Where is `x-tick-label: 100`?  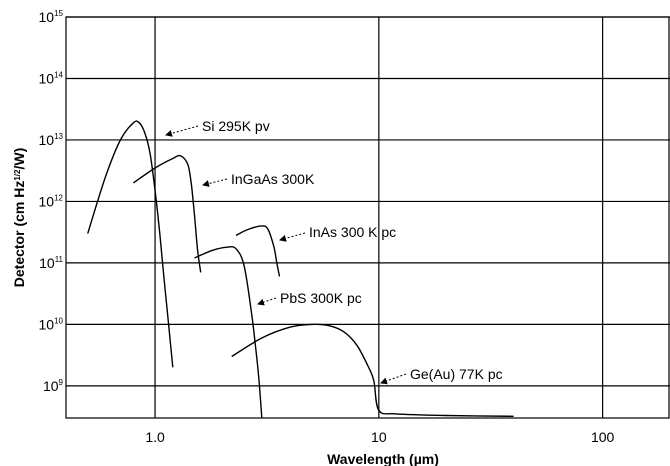
x-tick-label: 100 is located at coordinates (603, 437).